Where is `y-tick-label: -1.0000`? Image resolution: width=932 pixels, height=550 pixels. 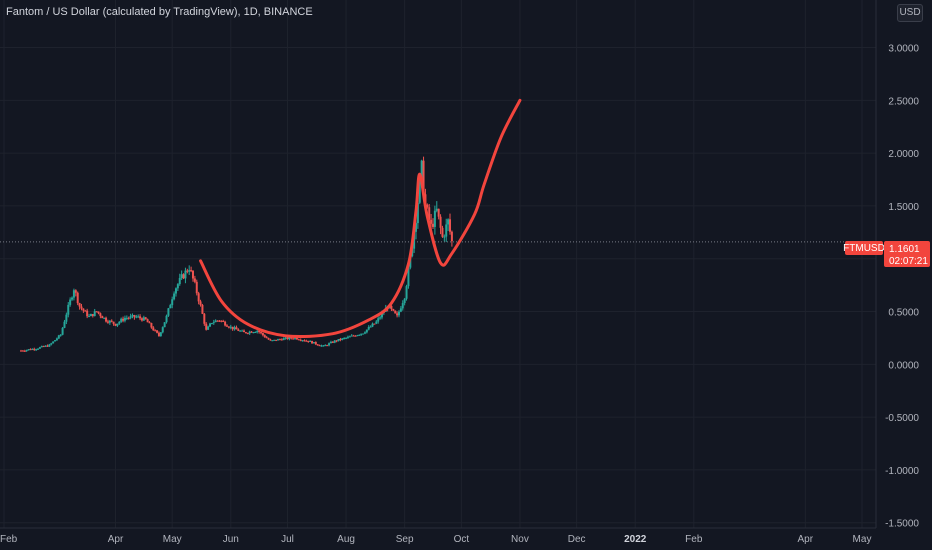
y-tick-label: -1.0000 is located at coordinates (902, 471).